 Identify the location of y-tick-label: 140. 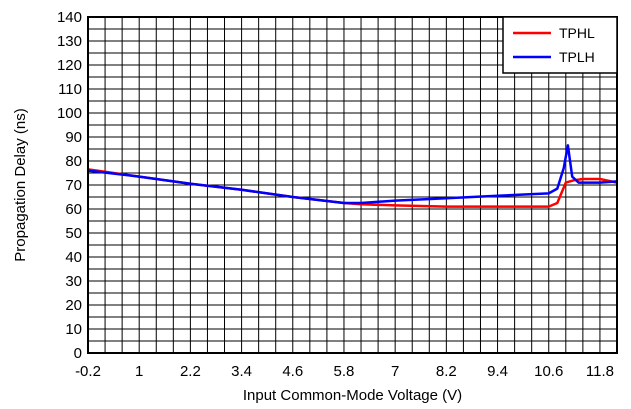
(69, 17).